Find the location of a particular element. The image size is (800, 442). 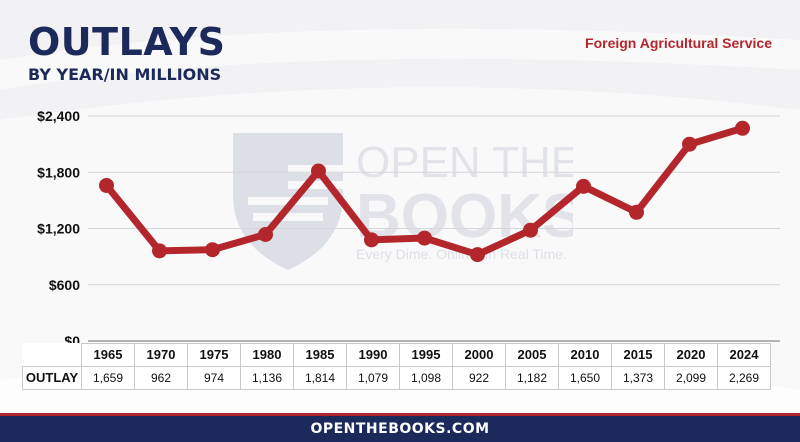

data-label: 1,814 is located at coordinates (320, 378).